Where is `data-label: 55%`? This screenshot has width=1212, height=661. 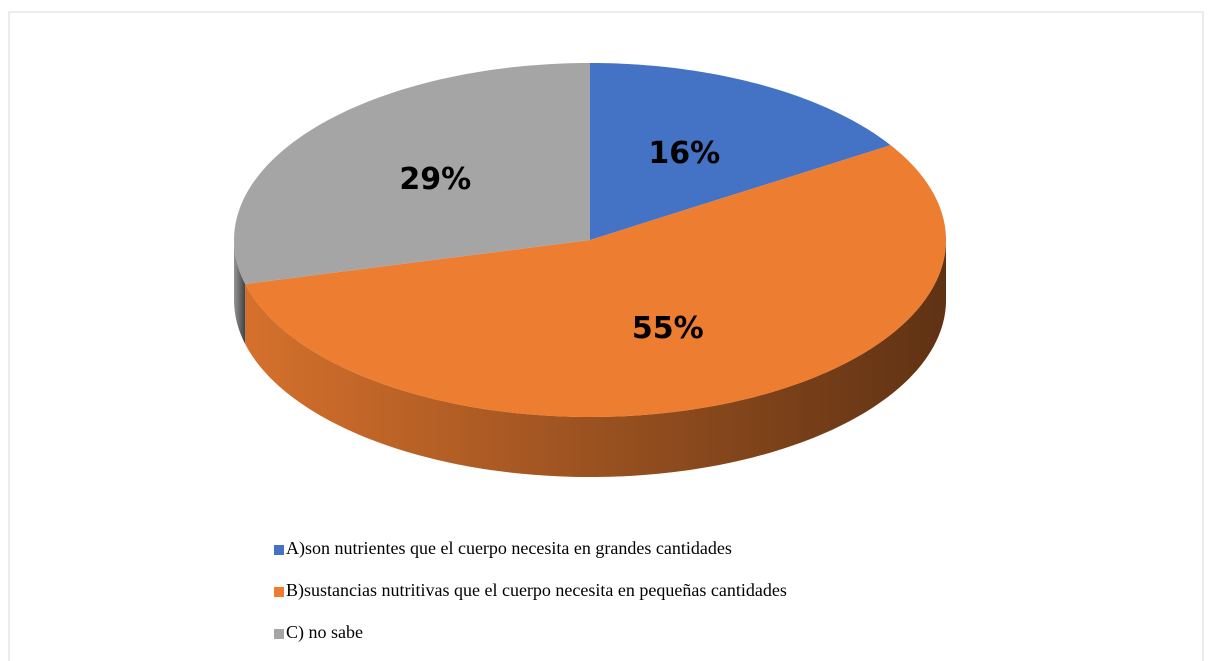 data-label: 55% is located at coordinates (668, 328).